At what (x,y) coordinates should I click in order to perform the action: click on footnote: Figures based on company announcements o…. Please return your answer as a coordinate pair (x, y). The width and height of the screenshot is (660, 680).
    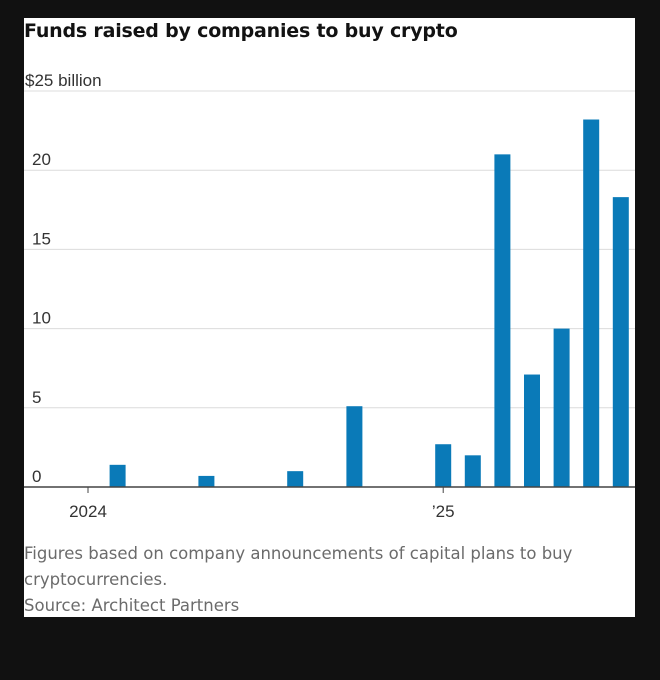
    Looking at the image, I should click on (298, 566).